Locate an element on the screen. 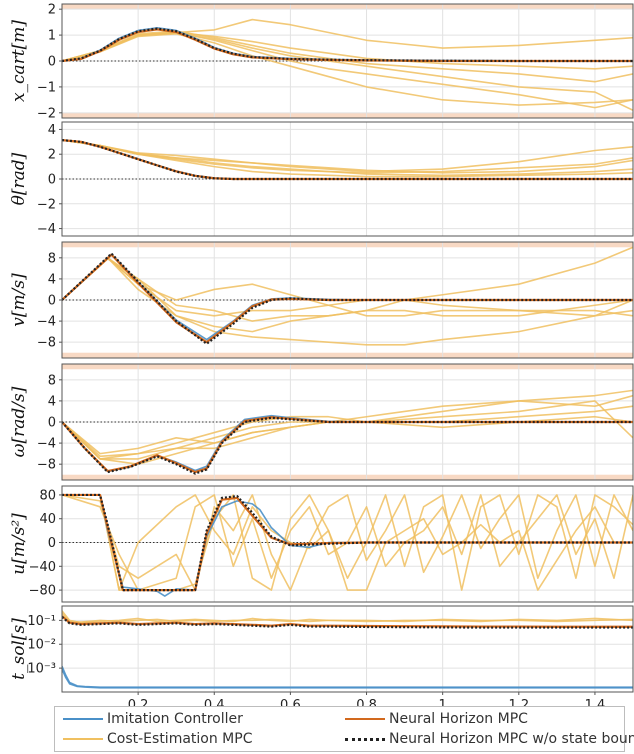 This screenshot has width=634, height=754. legend-label-cost: Cost-Estimation MPC is located at coordinates (180, 739).